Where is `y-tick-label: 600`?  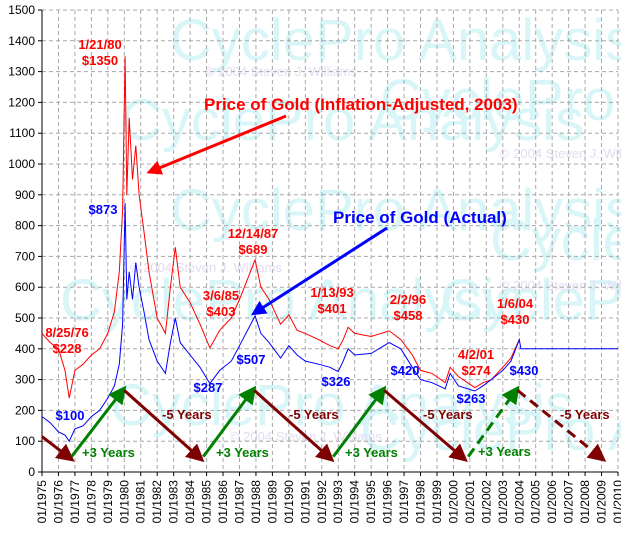
y-tick-label: 600 is located at coordinates (25, 287).